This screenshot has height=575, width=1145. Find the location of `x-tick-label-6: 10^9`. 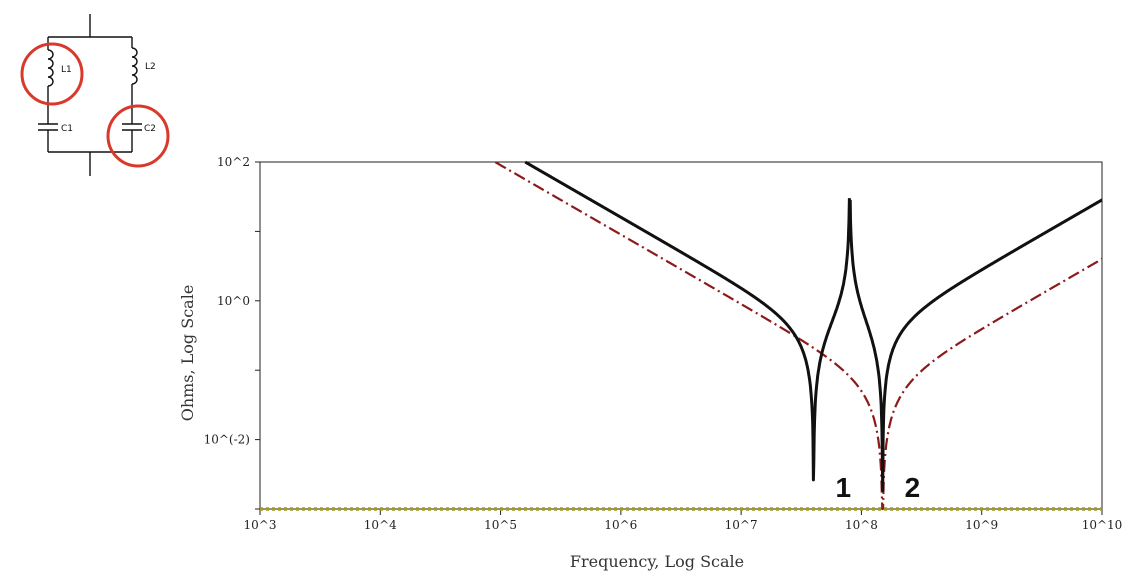

x-tick-label-6: 10^9 is located at coordinates (981, 525).